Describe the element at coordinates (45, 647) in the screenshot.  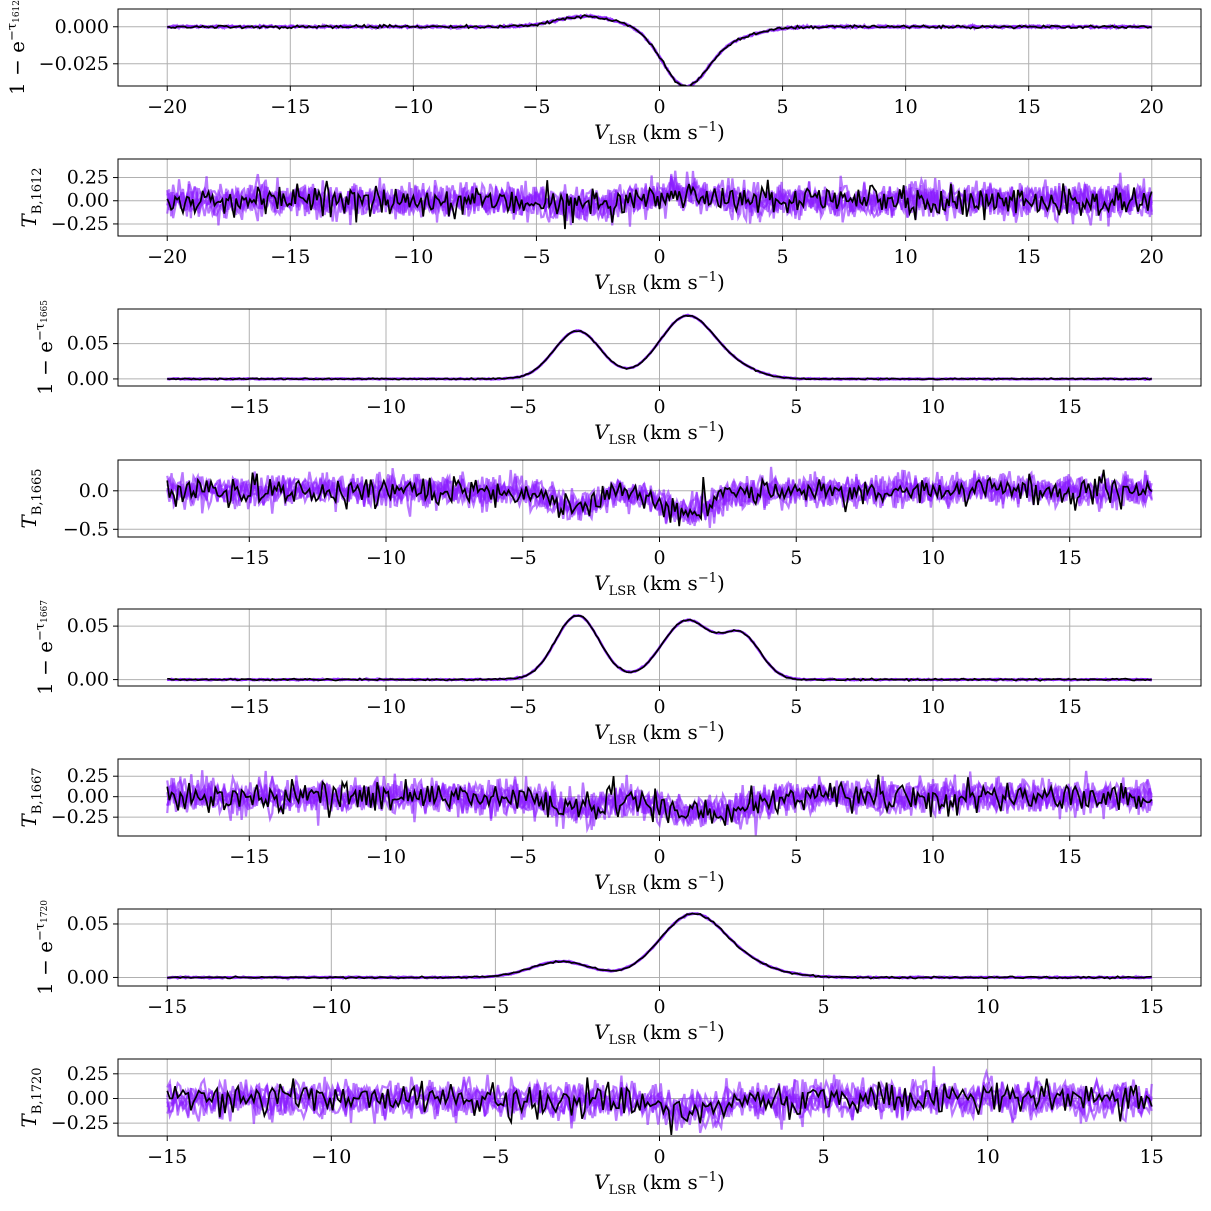
I see `y-axis-label: 1 − e−τ1667` at that location.